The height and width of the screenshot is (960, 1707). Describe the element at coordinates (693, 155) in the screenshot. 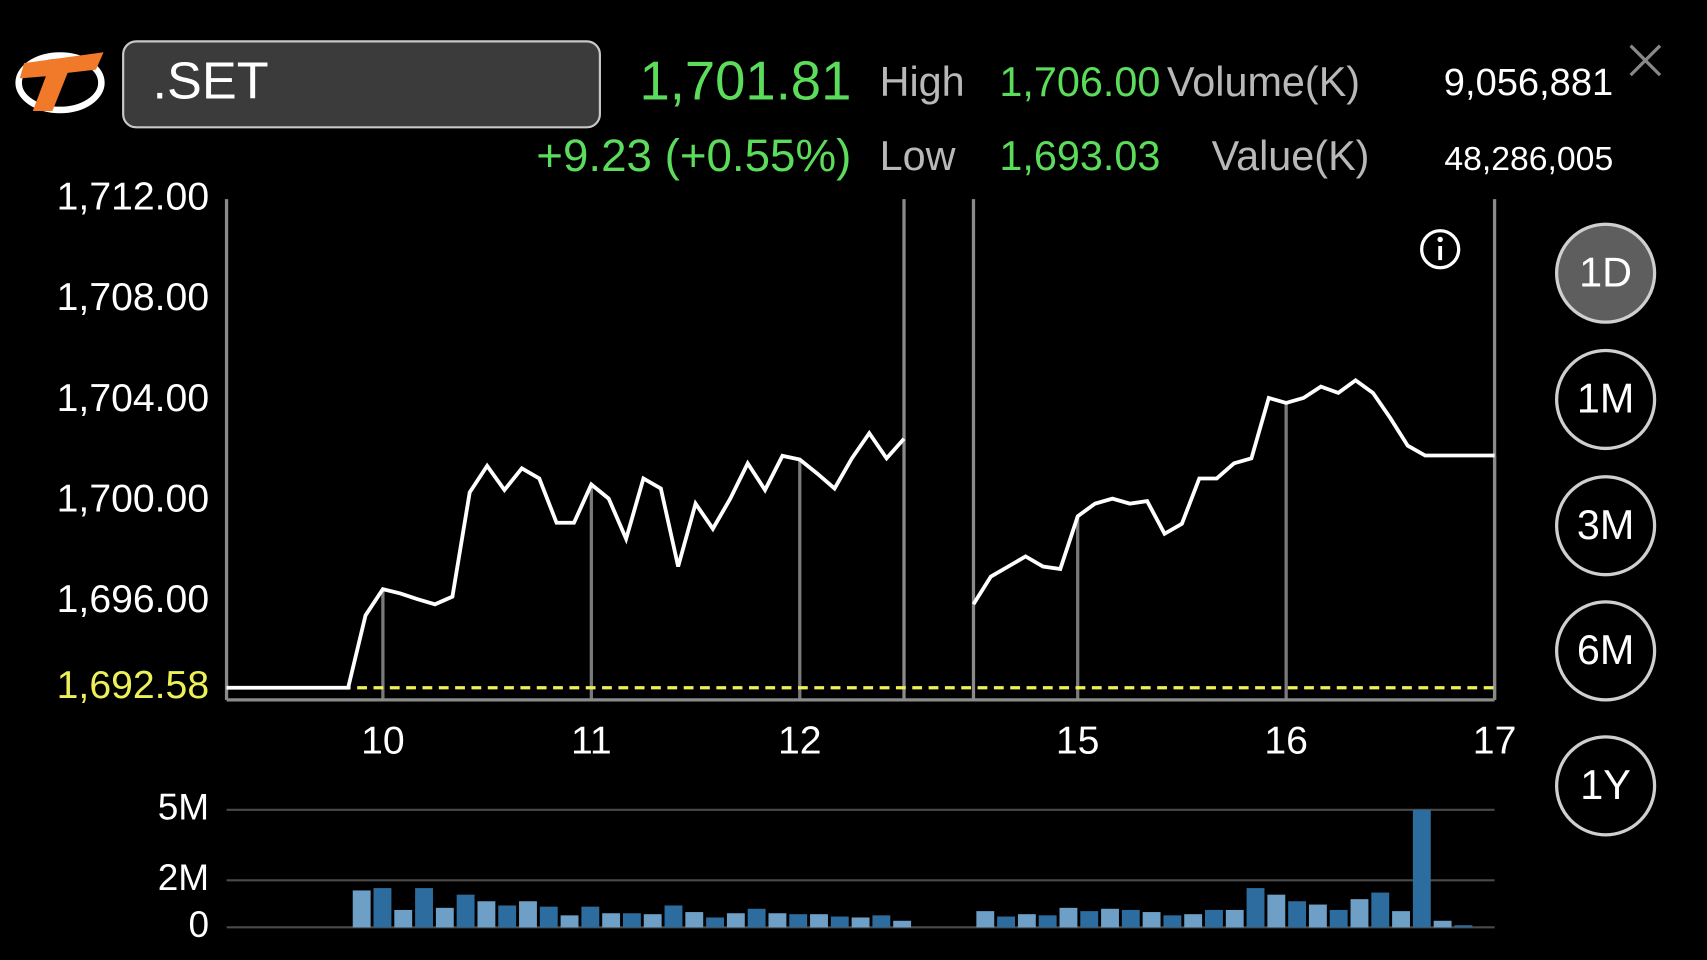

I see `price-change: +9.23 (+0.55%)` at that location.